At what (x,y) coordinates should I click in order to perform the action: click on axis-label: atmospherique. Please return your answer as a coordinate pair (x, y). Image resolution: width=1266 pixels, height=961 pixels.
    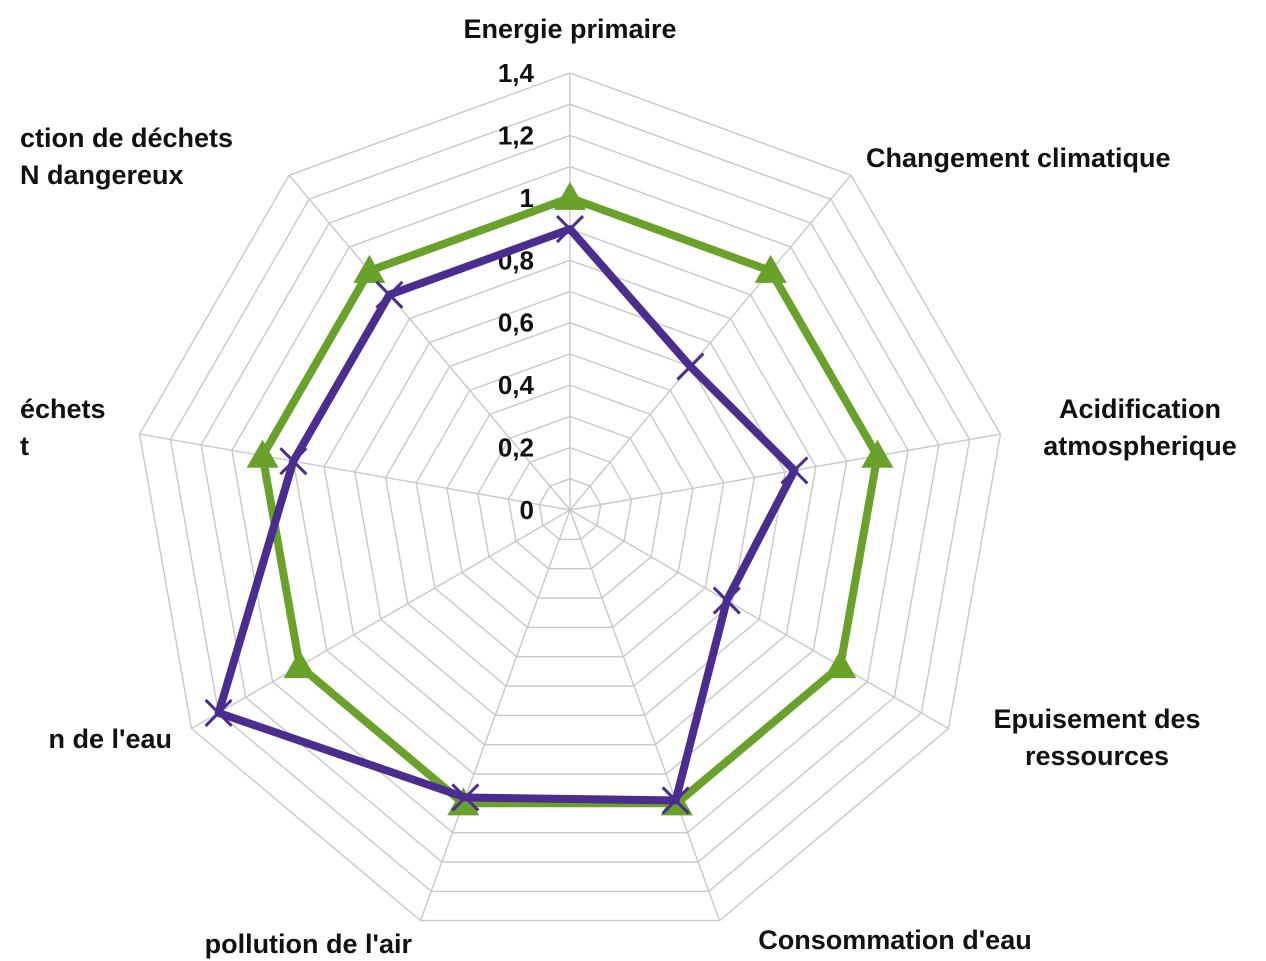
    Looking at the image, I should click on (1140, 446).